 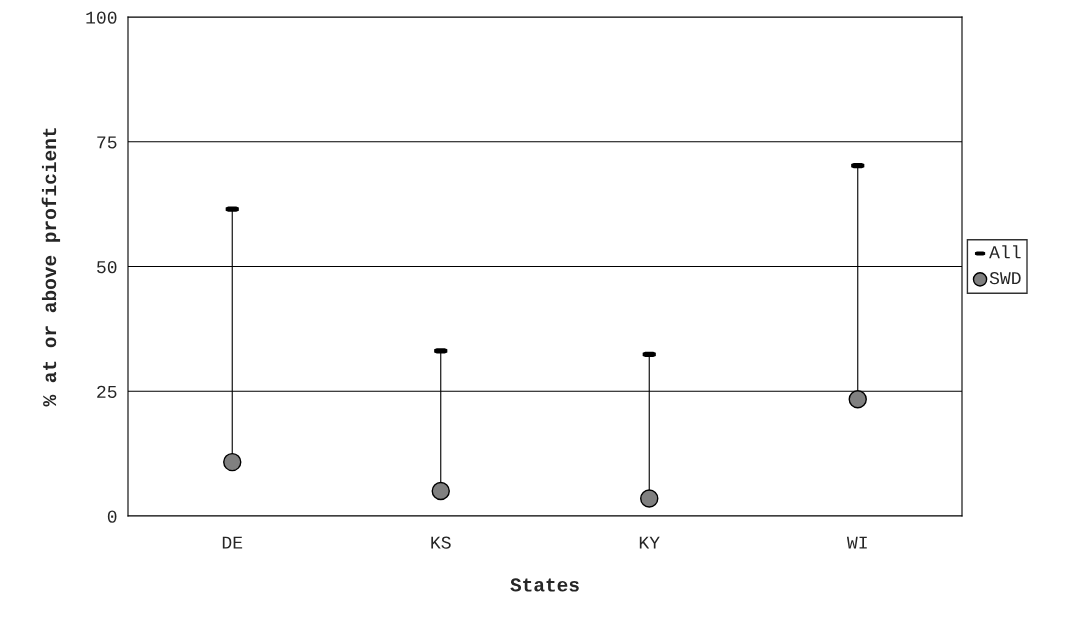 What do you see at coordinates (51, 267) in the screenshot?
I see `y-axis-title: % at or above proficient` at bounding box center [51, 267].